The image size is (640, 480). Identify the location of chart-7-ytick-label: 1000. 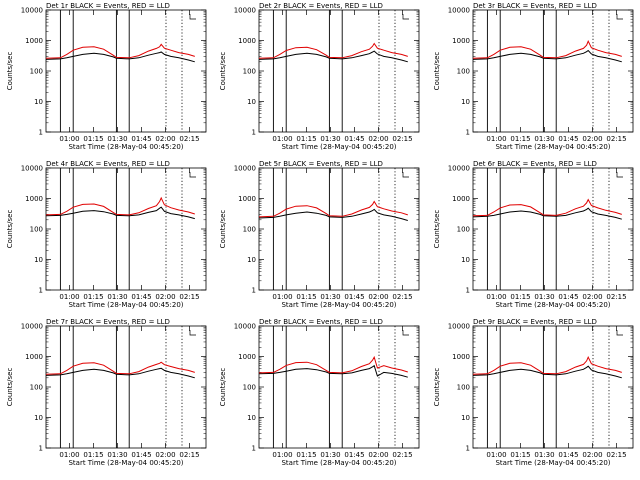
(34, 357).